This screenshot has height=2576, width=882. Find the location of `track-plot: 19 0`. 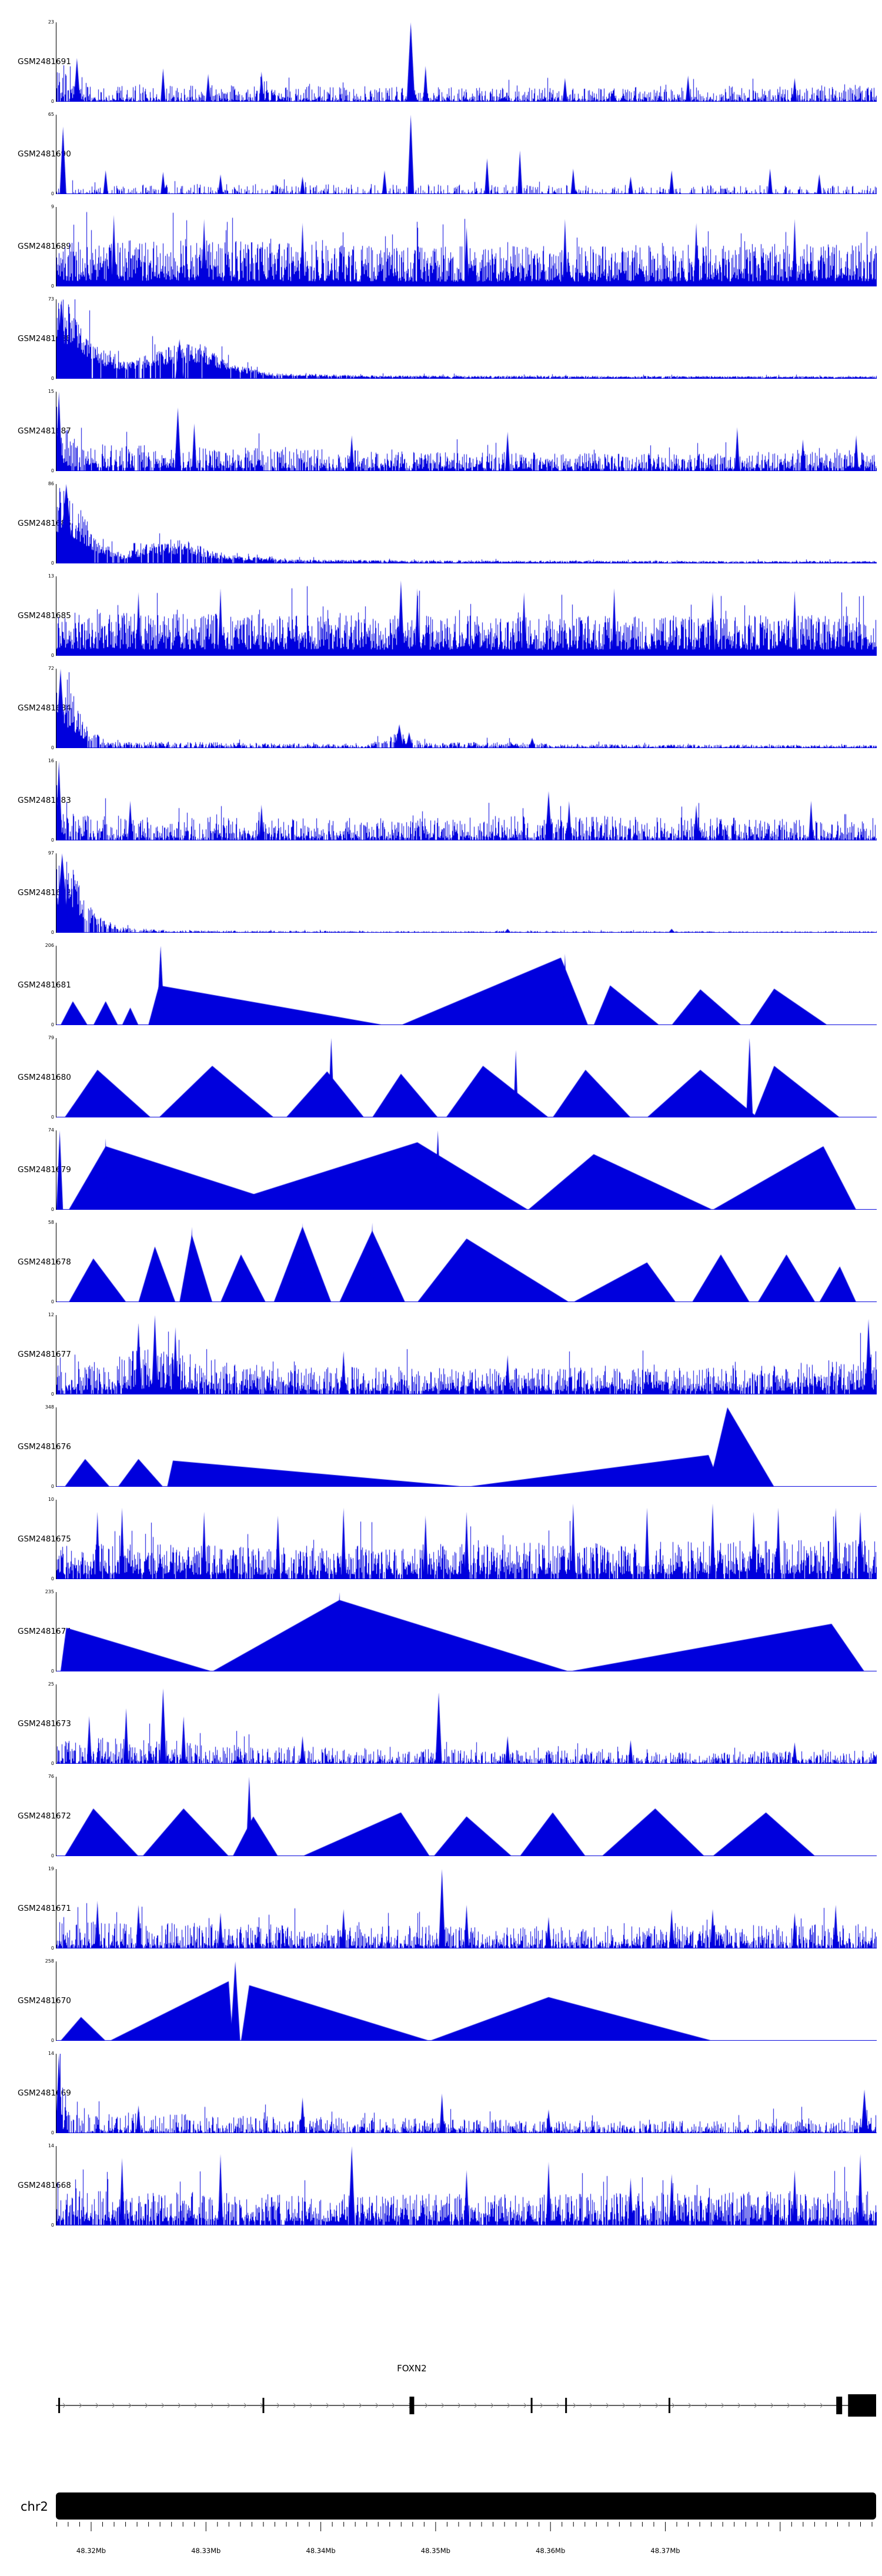

track-plot: 19 0 is located at coordinates (462, 1908).